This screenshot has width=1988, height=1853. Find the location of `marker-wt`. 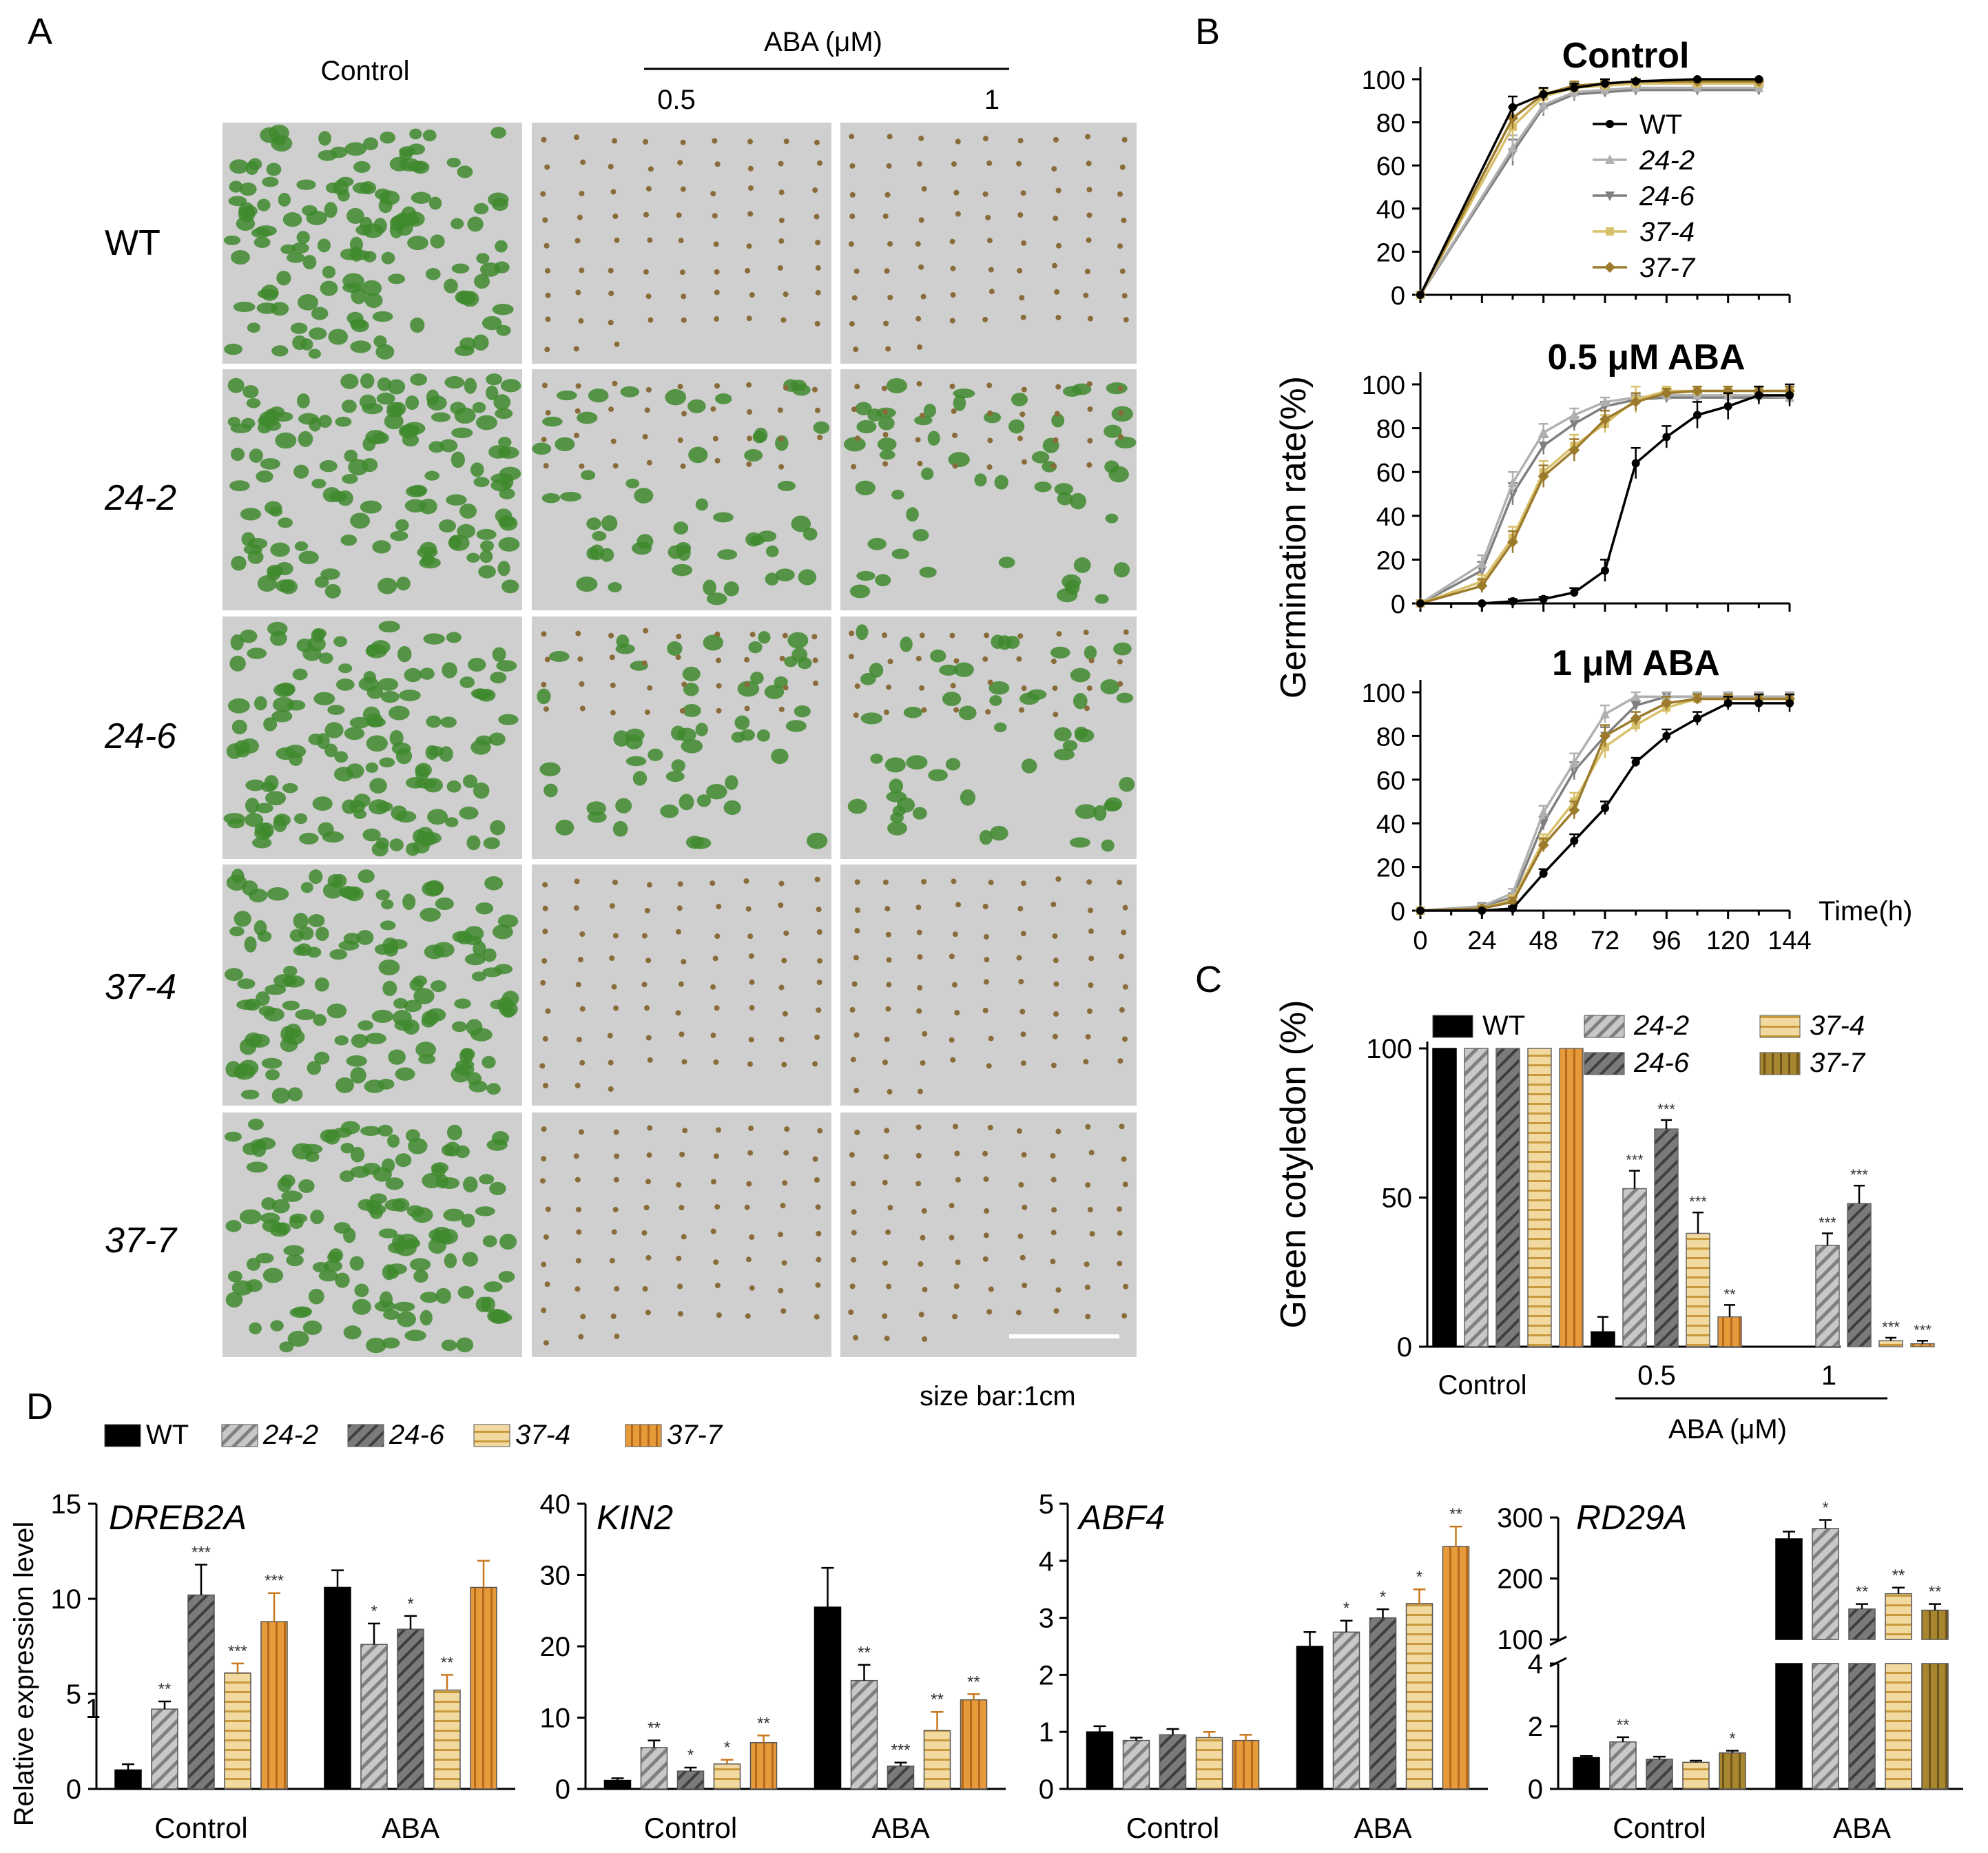

marker-wt is located at coordinates (1420, 603).